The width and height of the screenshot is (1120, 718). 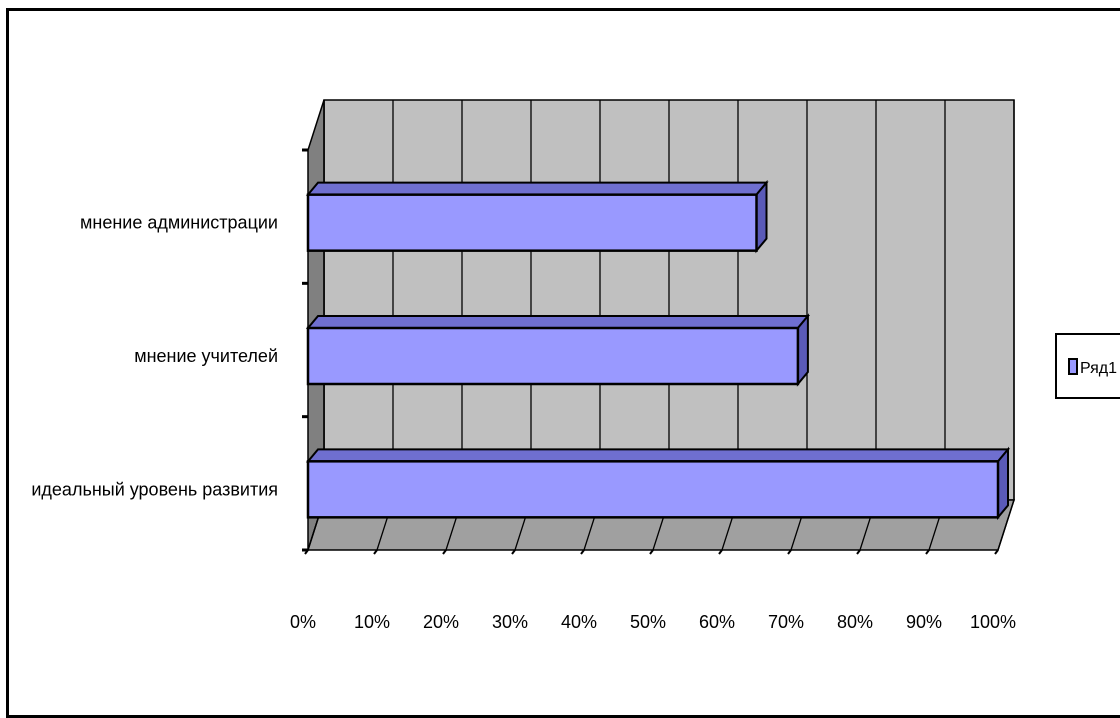 I want to click on gridline-floor, so click(x=1006, y=525).